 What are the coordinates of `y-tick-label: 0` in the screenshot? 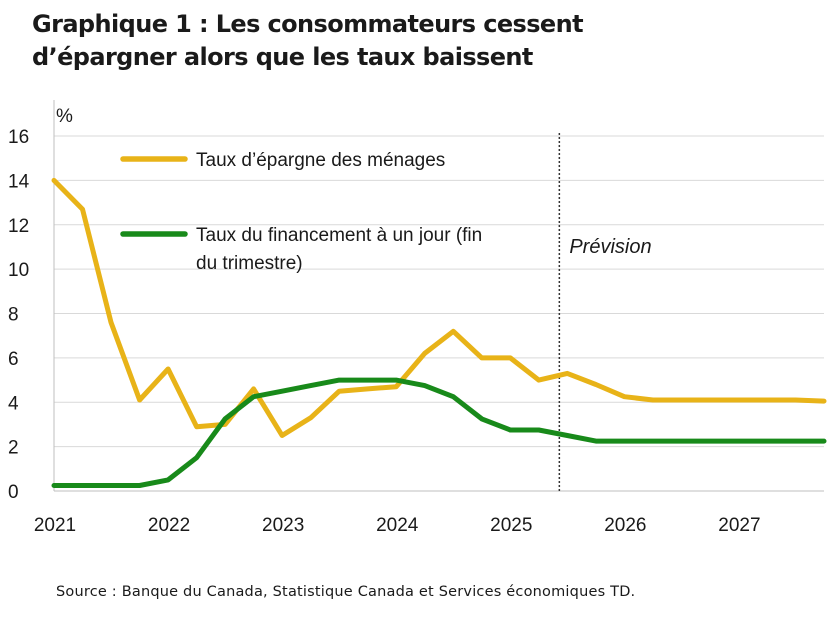 It's located at (13, 492).